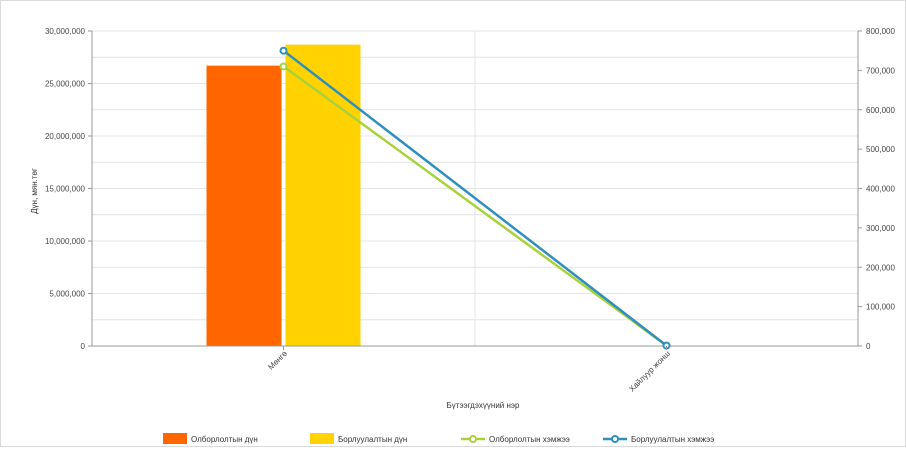 The image size is (906, 451). What do you see at coordinates (372, 439) in the screenshot?
I see `legend-label: Борлуулалтын дүн` at bounding box center [372, 439].